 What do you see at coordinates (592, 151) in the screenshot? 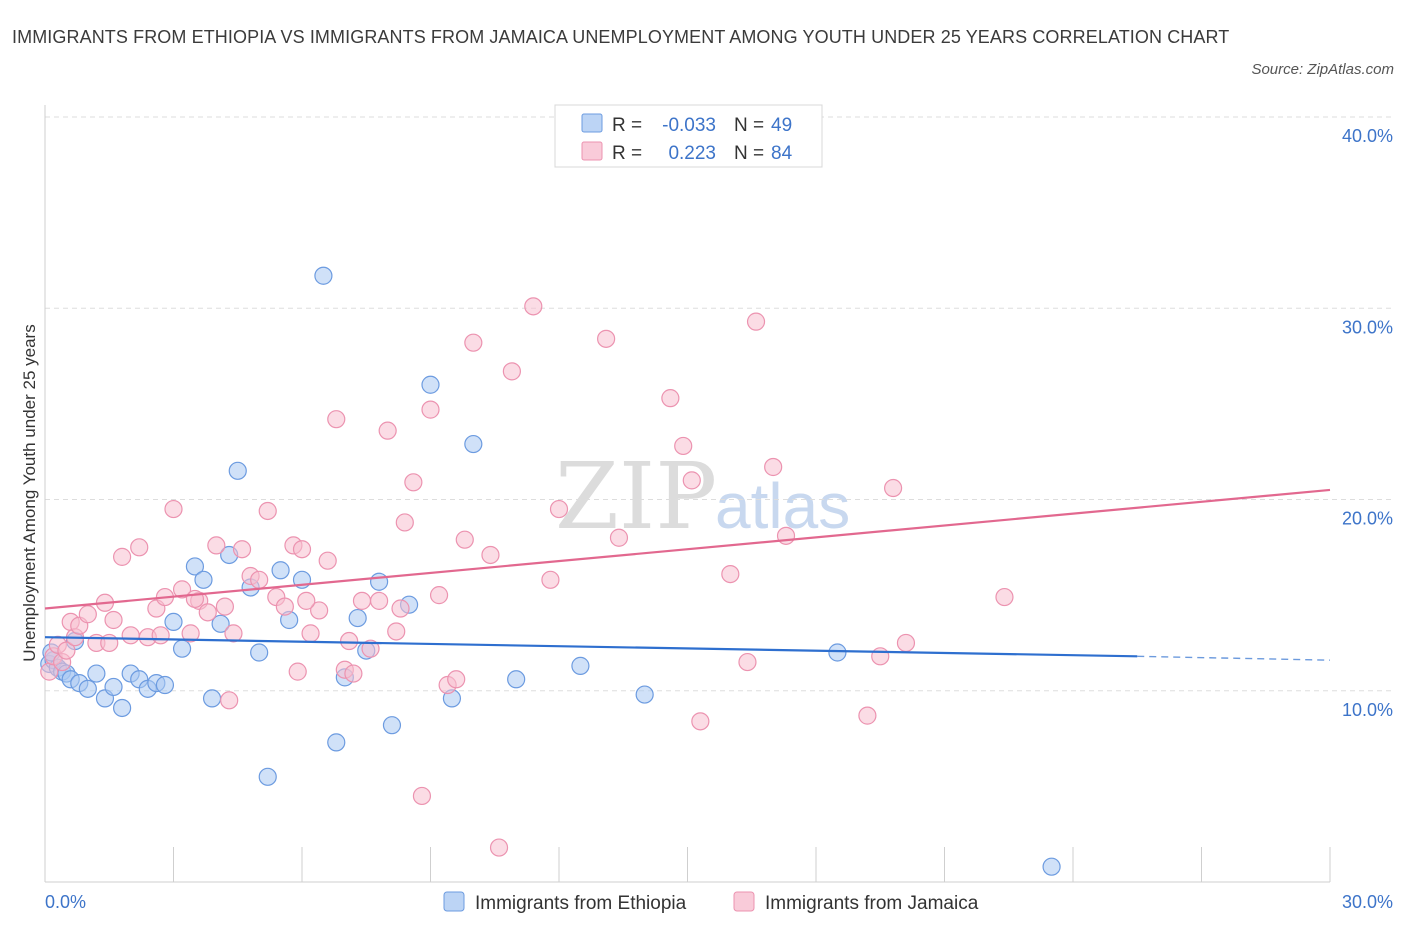
I see `legend-swatch-jamaica` at bounding box center [592, 151].